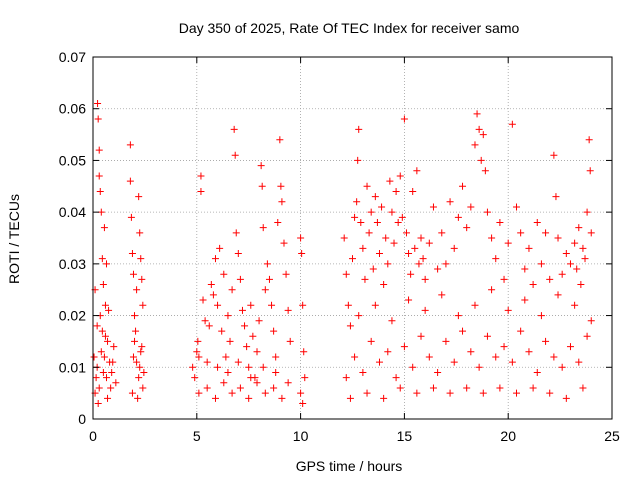 The image size is (640, 485). What do you see at coordinates (14, 239) in the screenshot?
I see `y-axis-label: ROTI / TECUs` at bounding box center [14, 239].